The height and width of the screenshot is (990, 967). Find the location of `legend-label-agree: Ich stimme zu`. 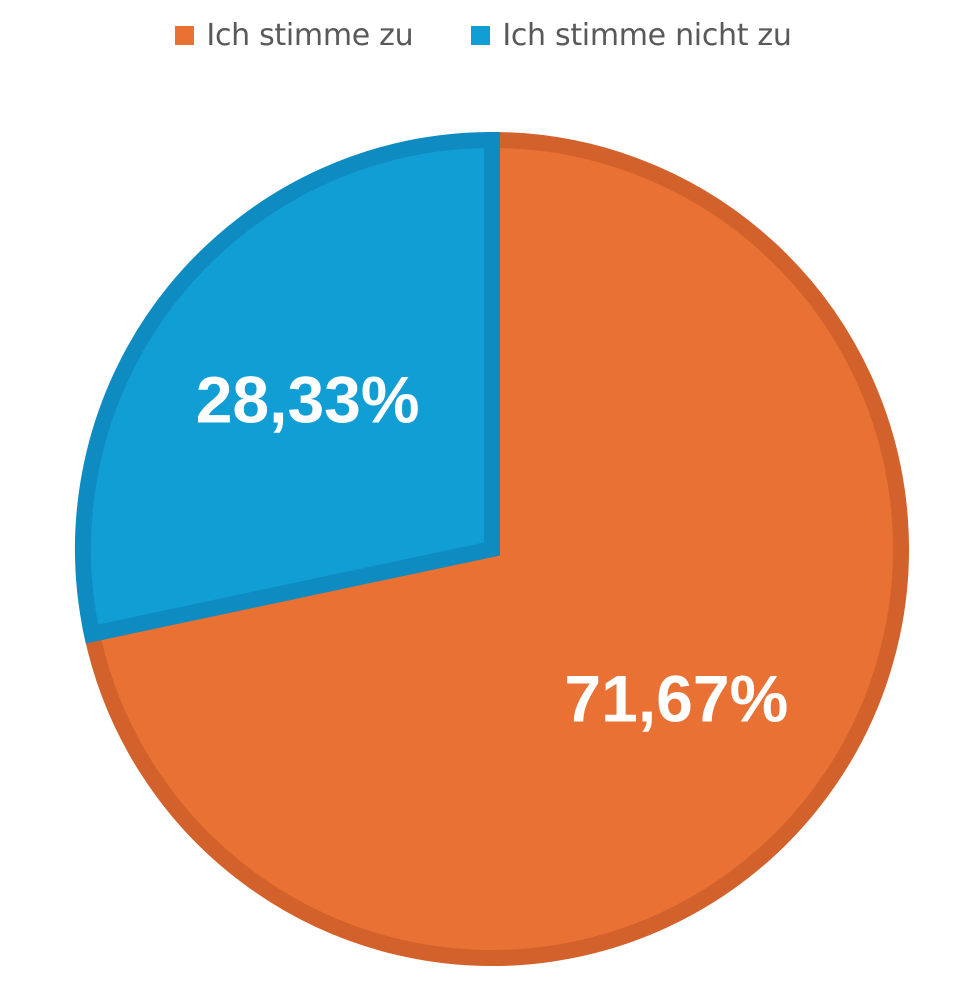

legend-label-agree: Ich stimme zu is located at coordinates (310, 35).